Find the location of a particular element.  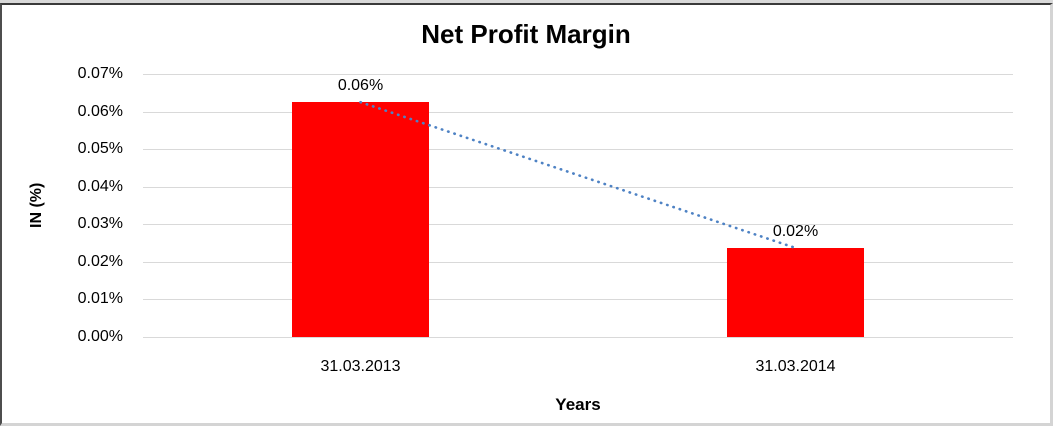

y-tick-label: 0.07% is located at coordinates (100, 73).